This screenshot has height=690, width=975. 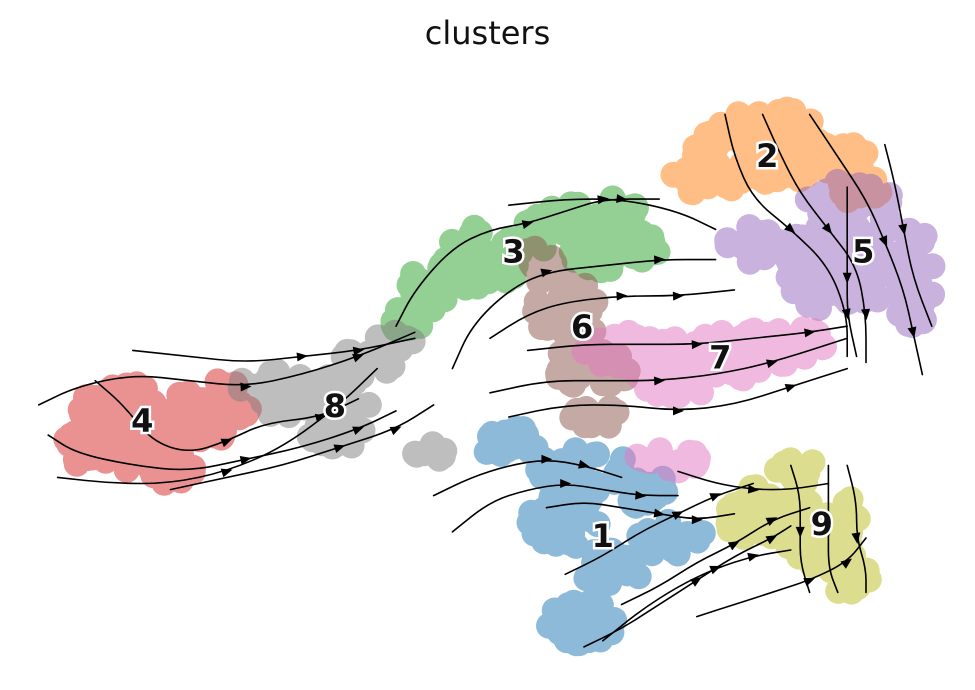 I want to click on cluster-8-points, so click(x=342, y=395).